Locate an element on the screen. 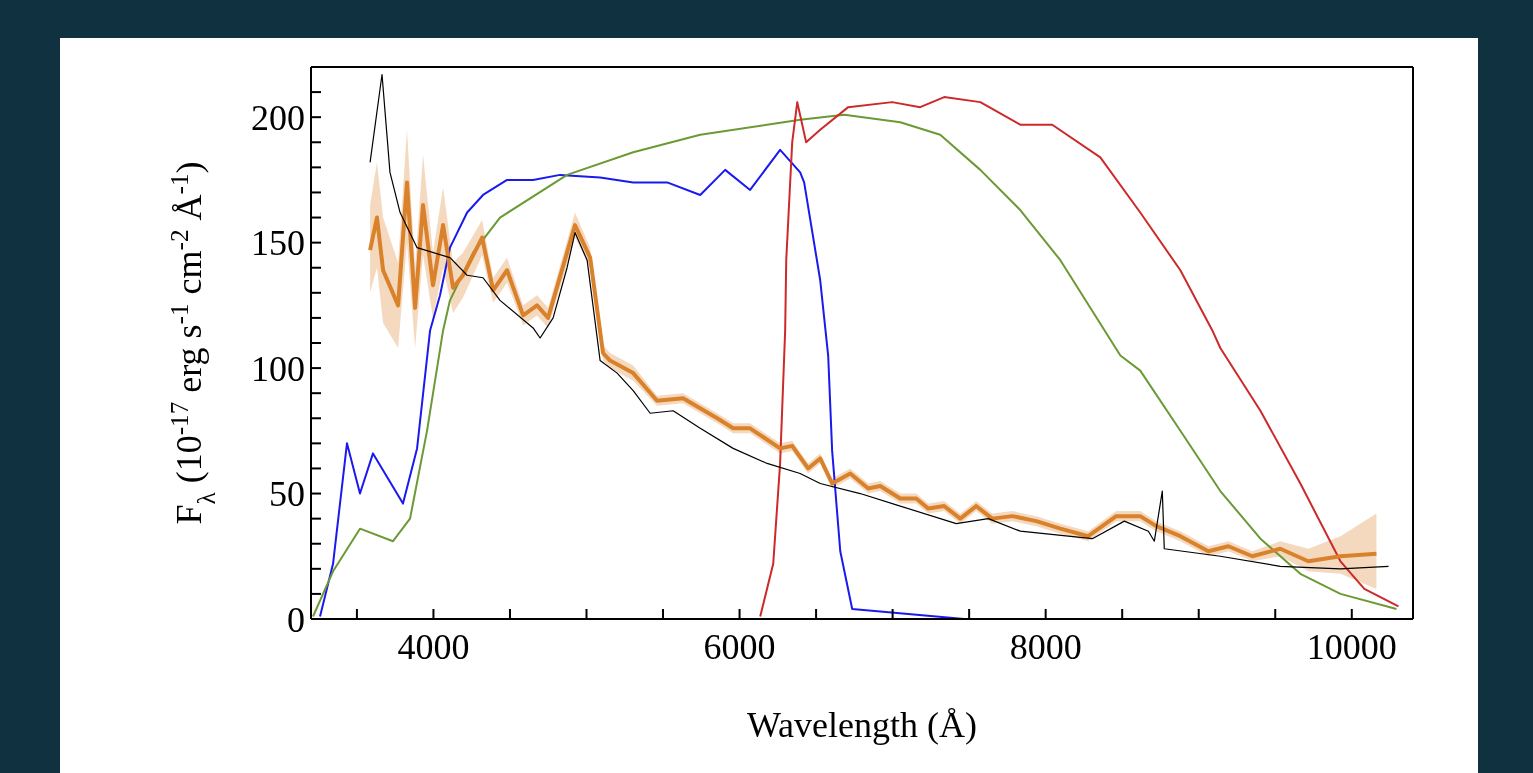 This screenshot has height=773, width=1533. x-tick-label: 4000 is located at coordinates (433, 646).